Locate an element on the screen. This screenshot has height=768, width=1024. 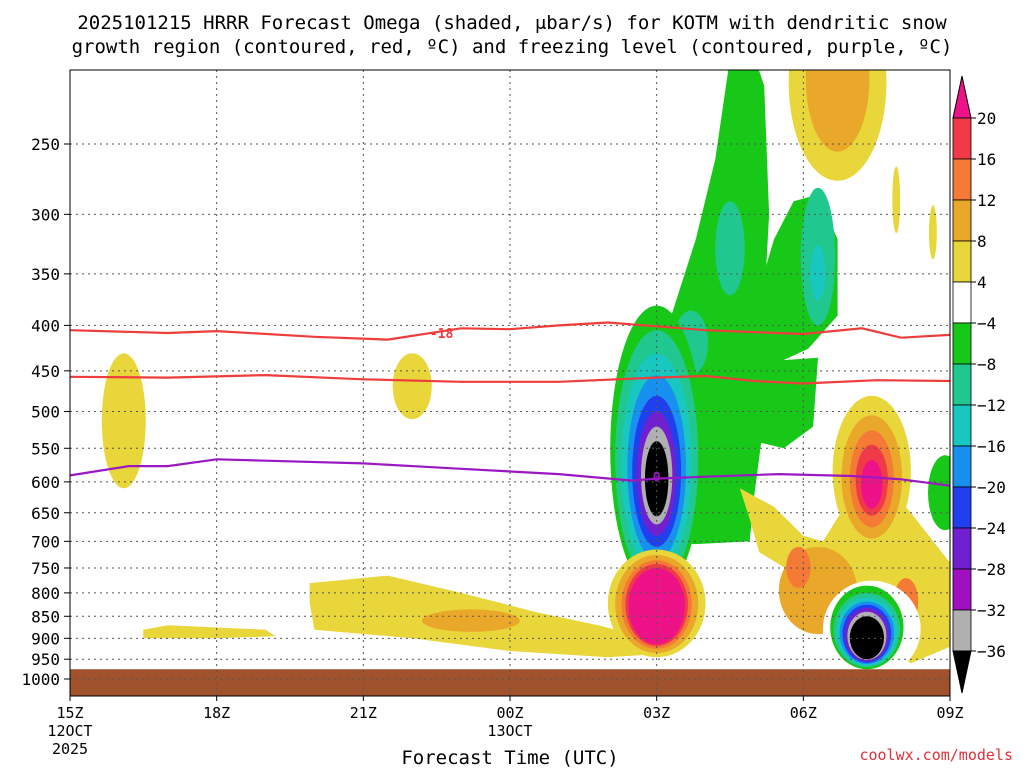
credit-text: coolwx.com/models is located at coordinates (936, 755).